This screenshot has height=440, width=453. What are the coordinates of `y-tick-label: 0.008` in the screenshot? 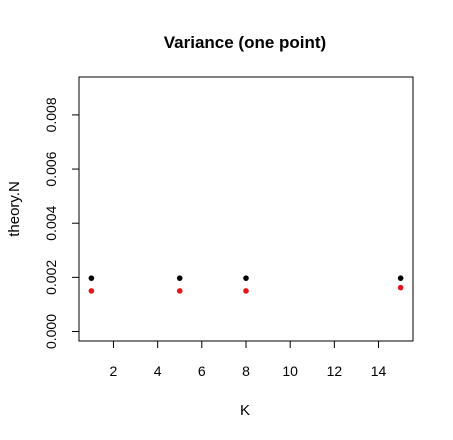 It's located at (51, 114).